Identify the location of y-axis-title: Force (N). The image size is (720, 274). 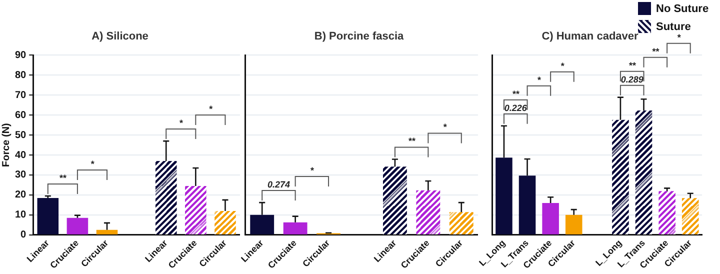
(6, 145).